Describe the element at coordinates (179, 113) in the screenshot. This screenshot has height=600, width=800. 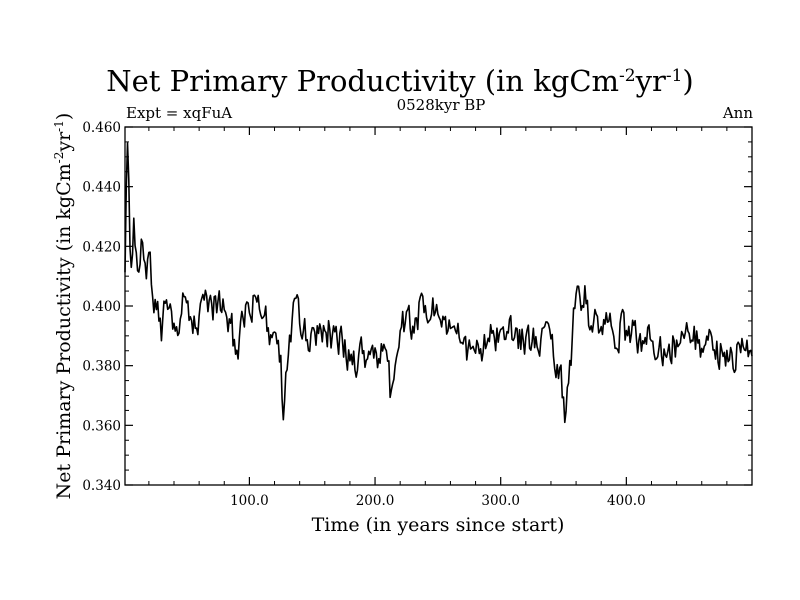
I see `left-subtitle: Expt = xqFuA` at that location.